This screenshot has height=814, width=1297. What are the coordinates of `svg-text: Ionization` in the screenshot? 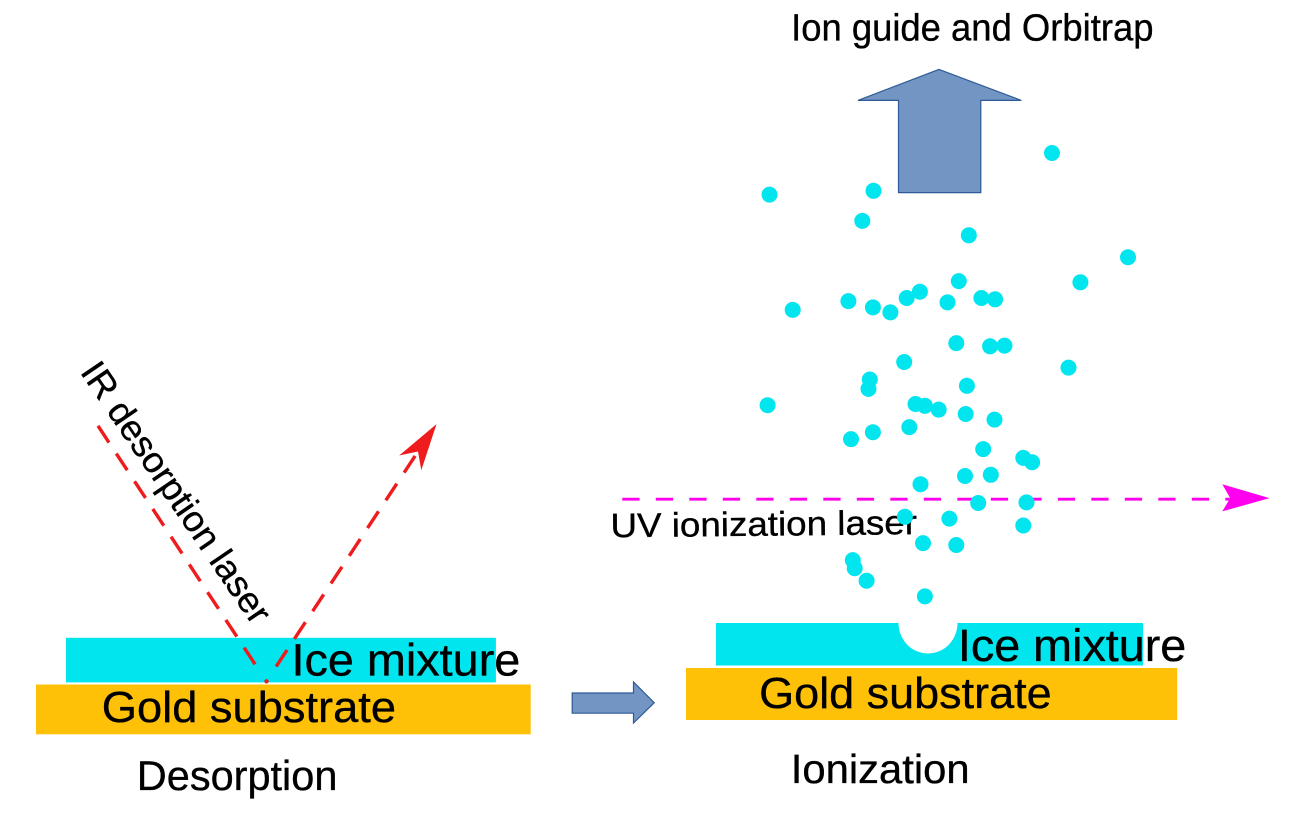 It's located at (880, 769).